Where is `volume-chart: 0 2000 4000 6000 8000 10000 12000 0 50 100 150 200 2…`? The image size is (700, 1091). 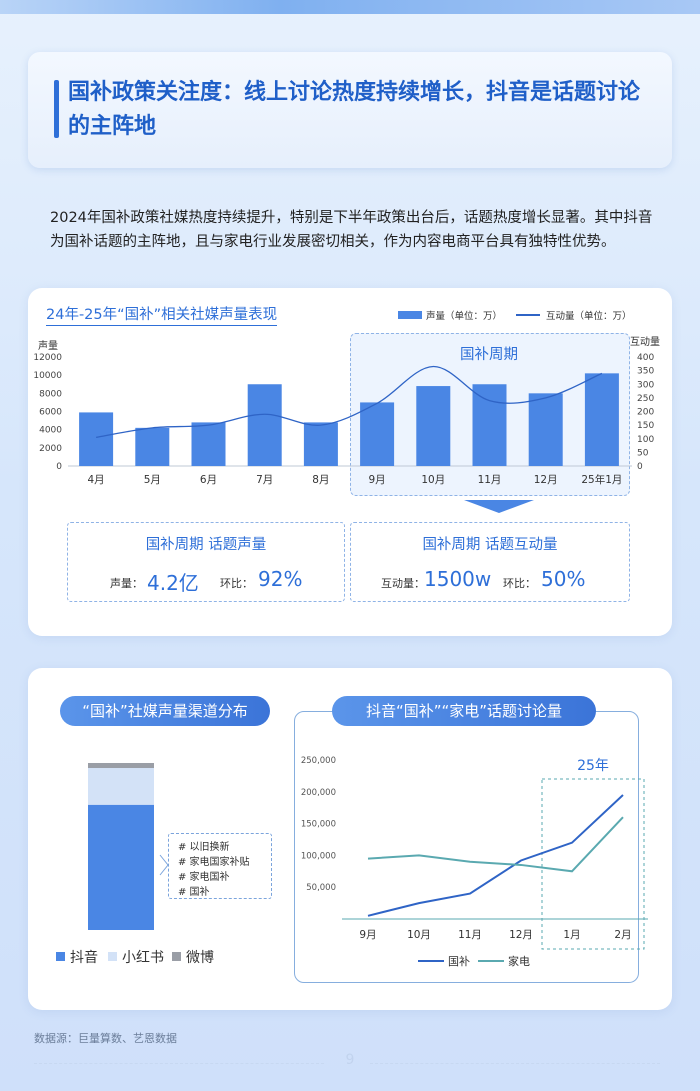 volume-chart: 0 2000 4000 6000 8000 10000 12000 0 50 100 150 200 2… is located at coordinates (343, 419).